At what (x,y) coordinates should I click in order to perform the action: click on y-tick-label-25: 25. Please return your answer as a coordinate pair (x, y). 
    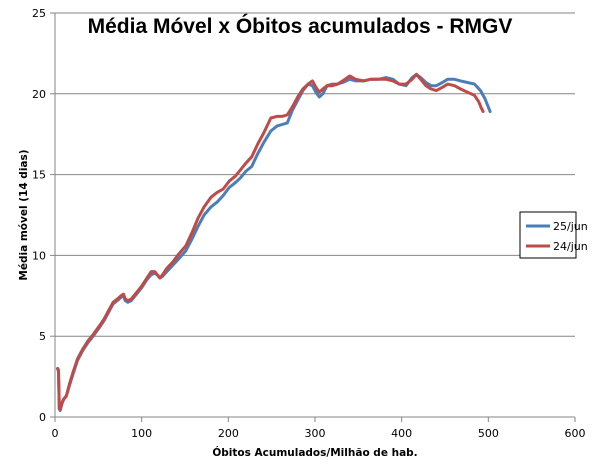
    Looking at the image, I should click on (39, 13).